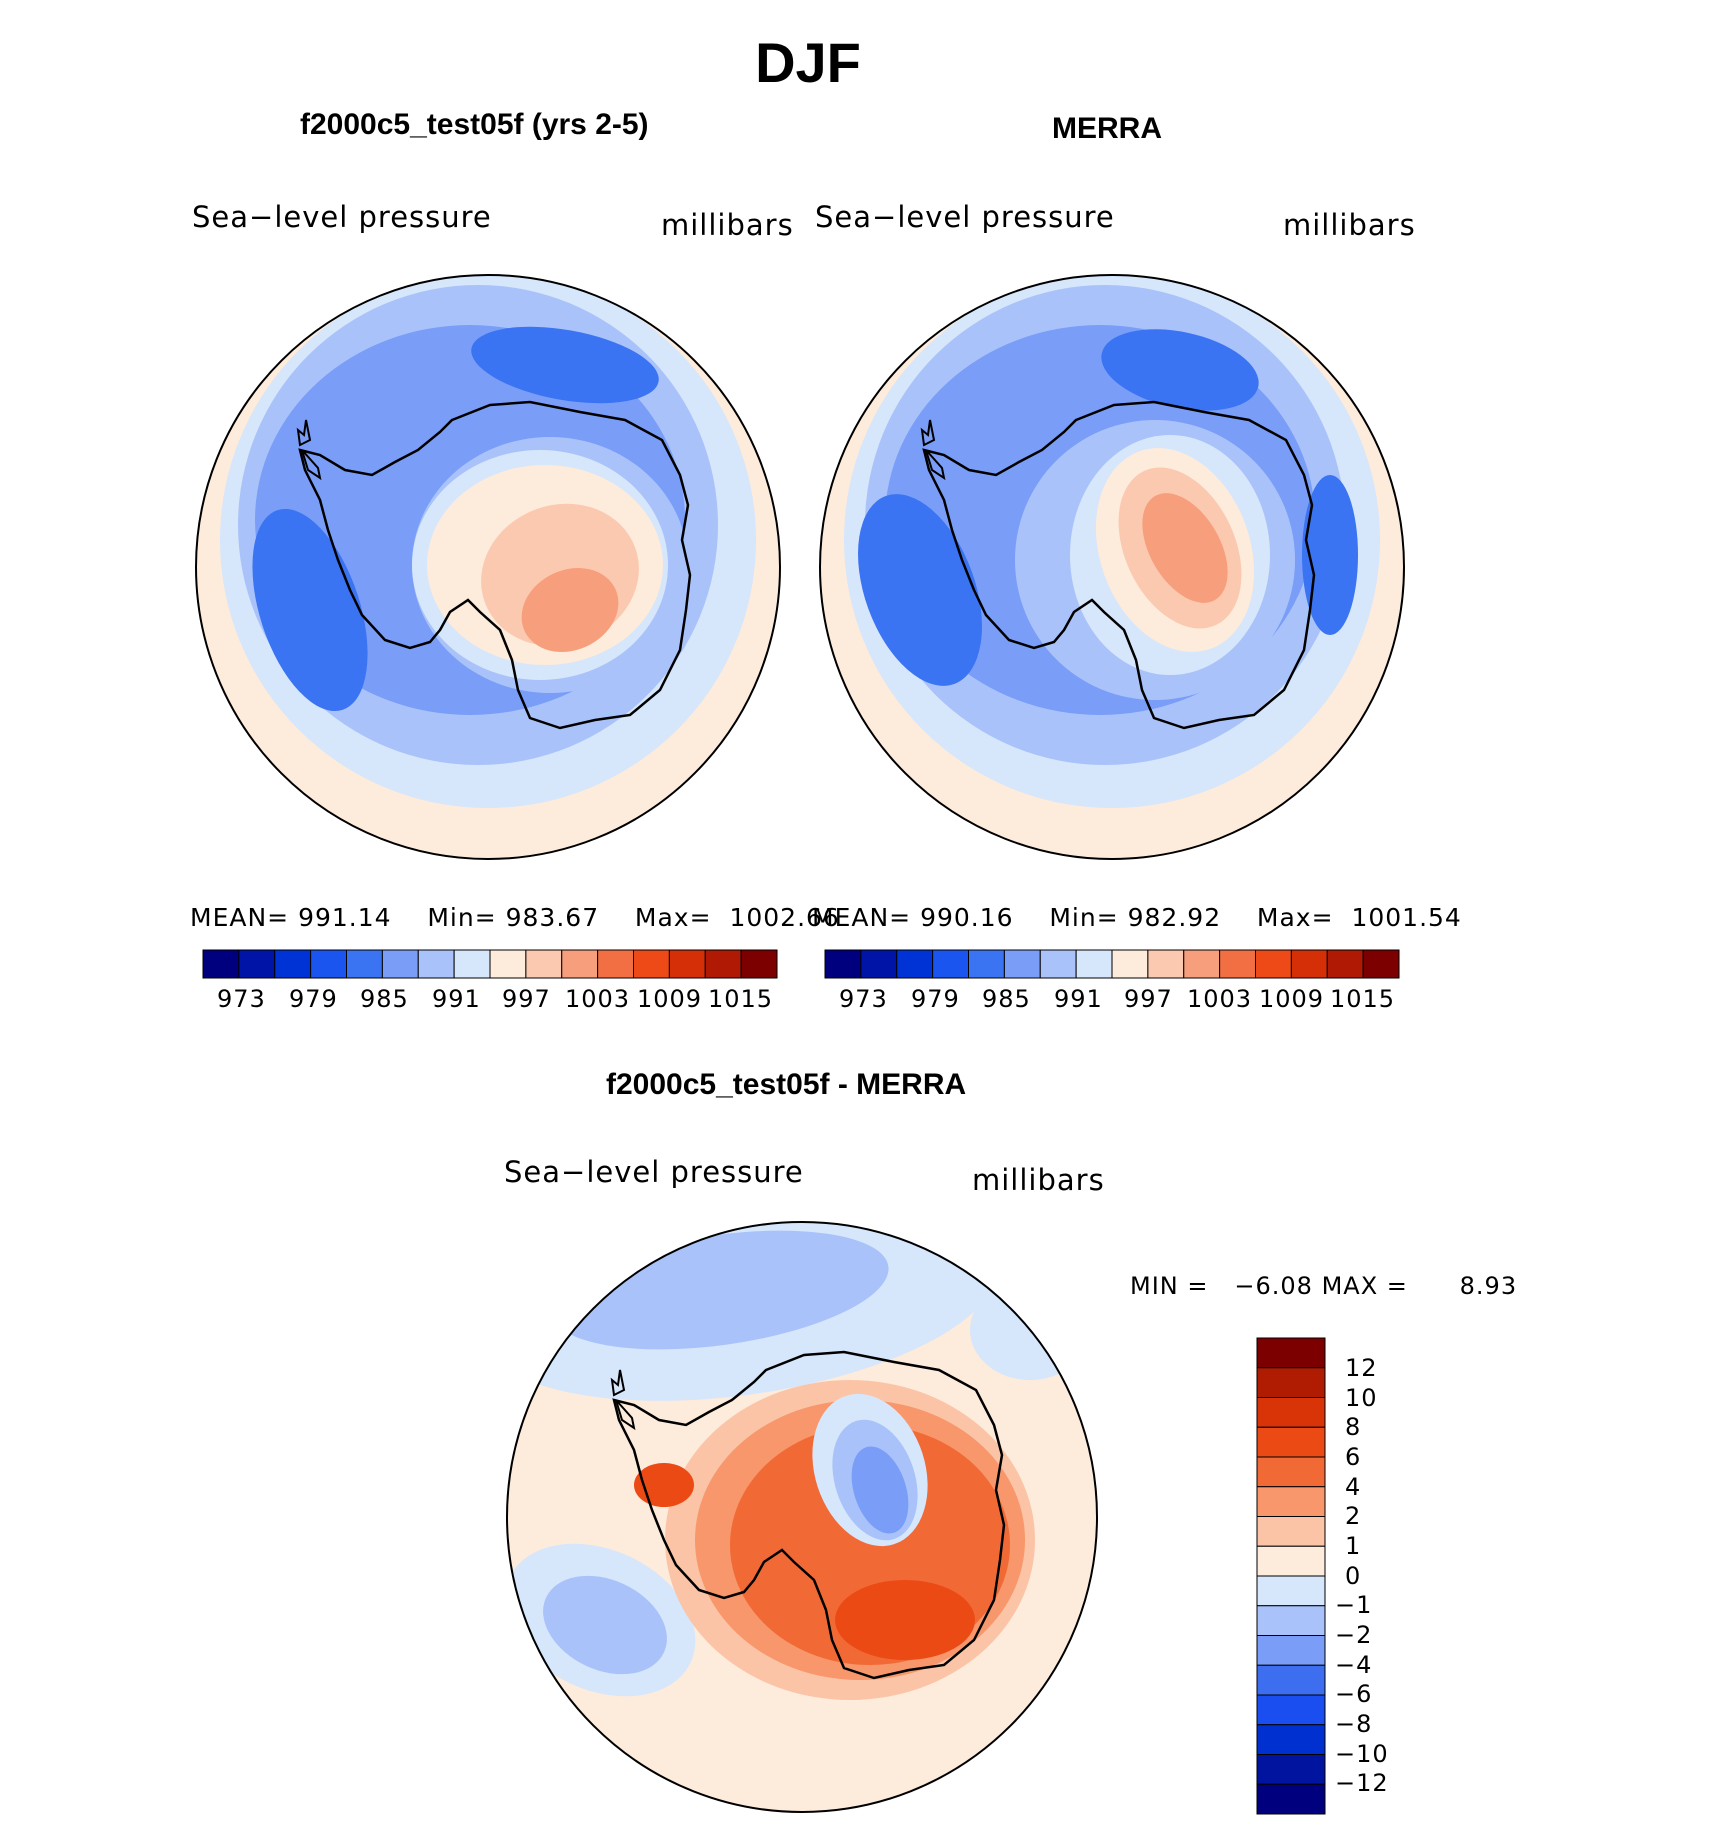 This screenshot has height=1839, width=1710. I want to click on model-colorbar-label: 1003, so click(598, 999).